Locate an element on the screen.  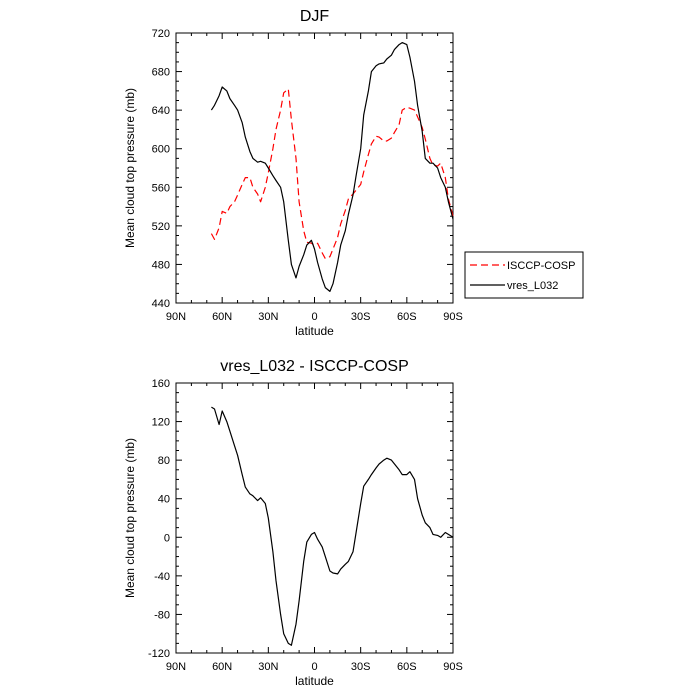
legend-label: ISCCP-COSP is located at coordinates (541, 266).